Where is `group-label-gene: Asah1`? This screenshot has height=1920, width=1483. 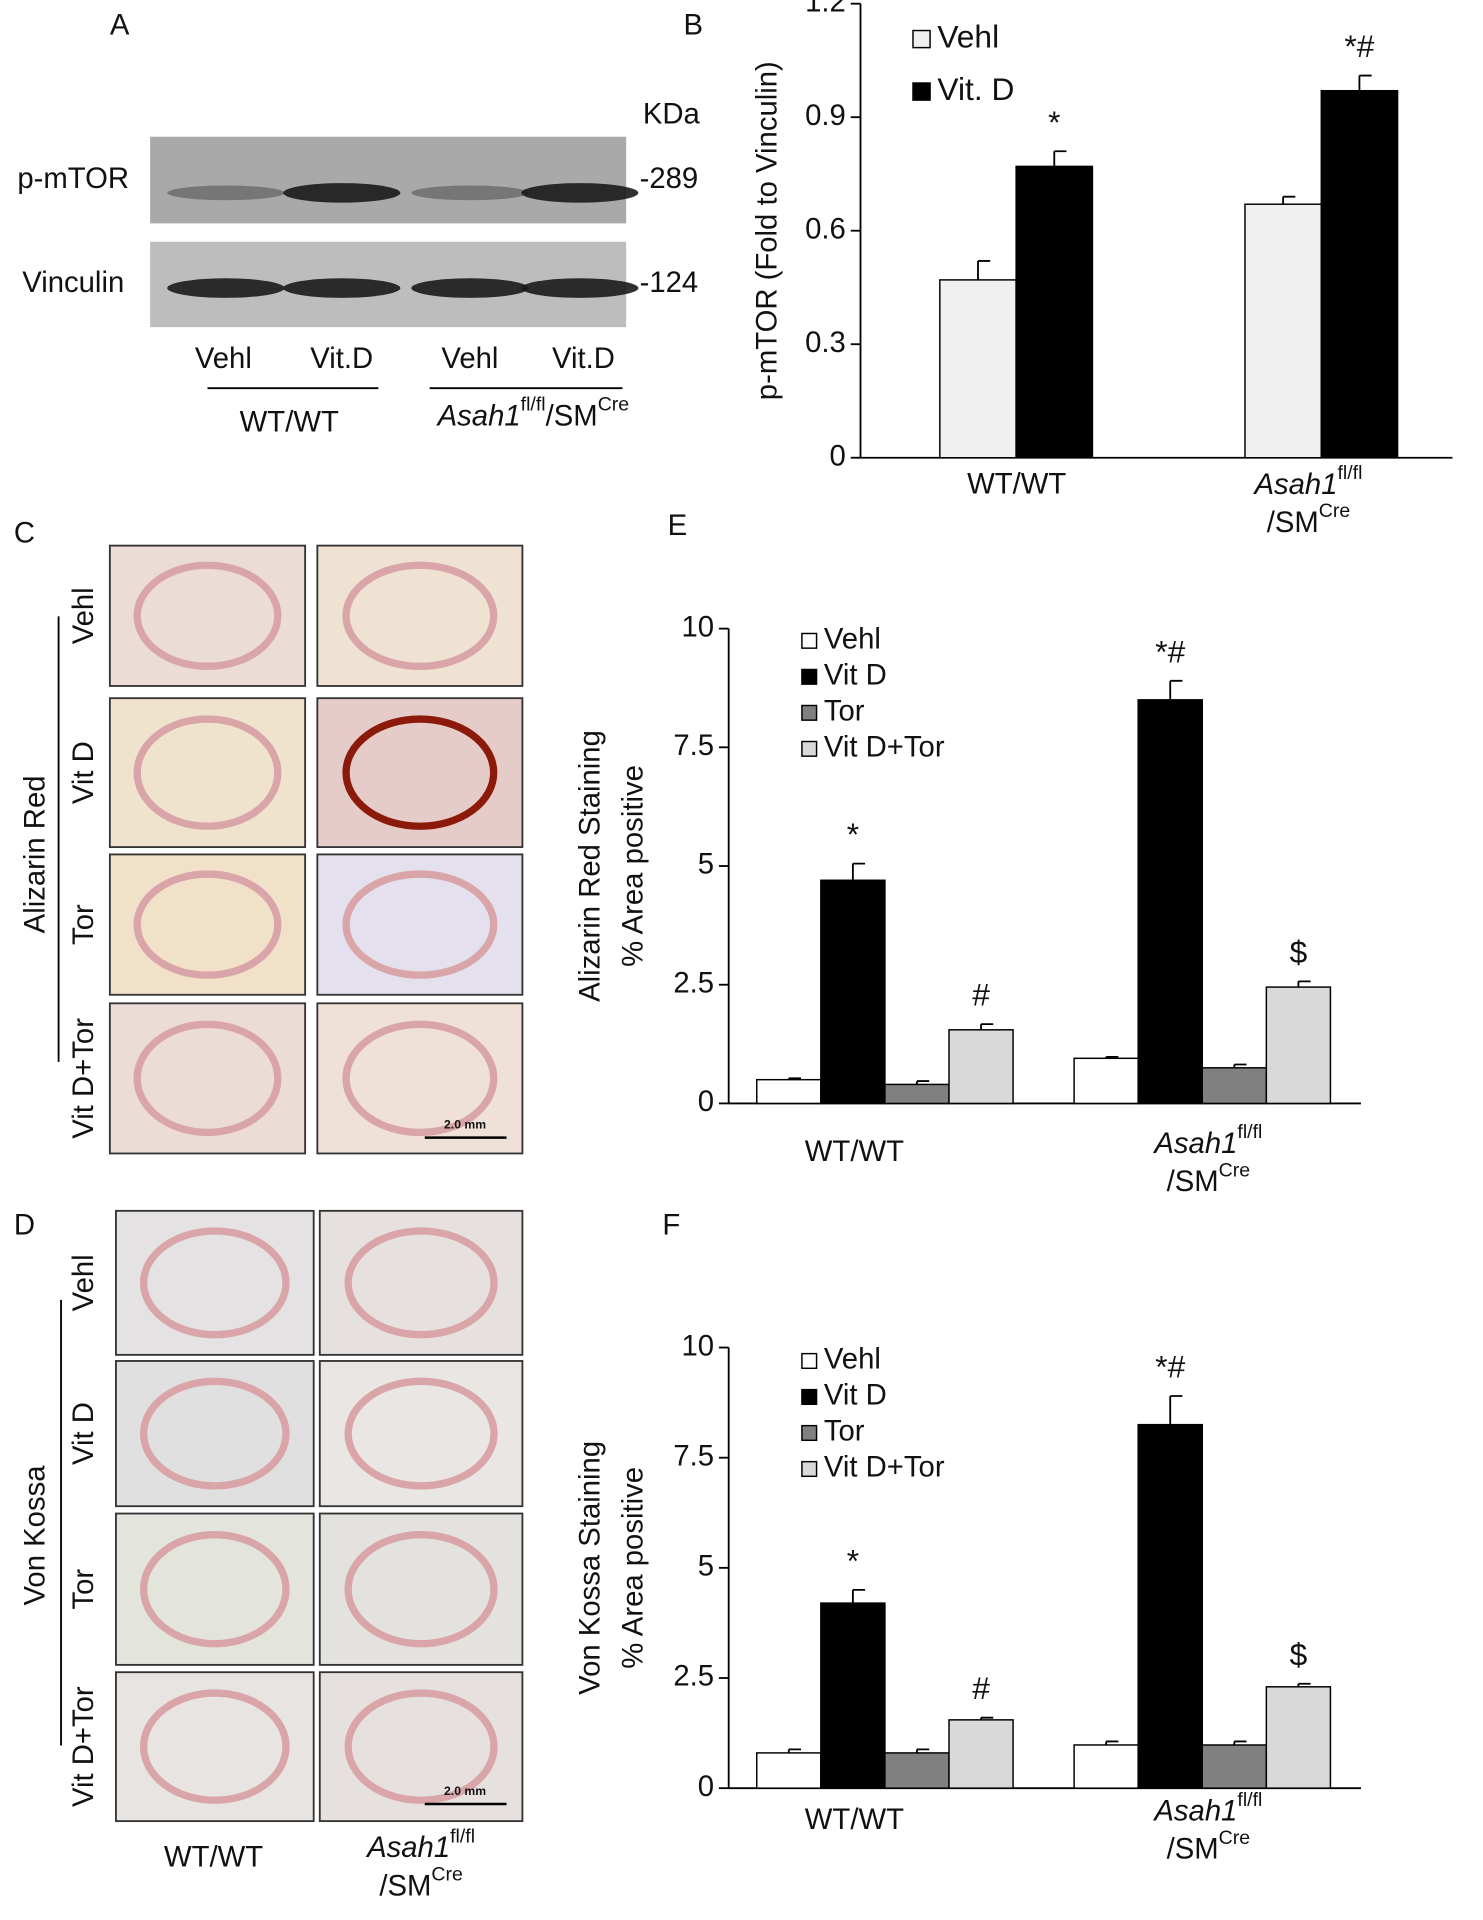 group-label-gene: Asah1 is located at coordinates (478, 415).